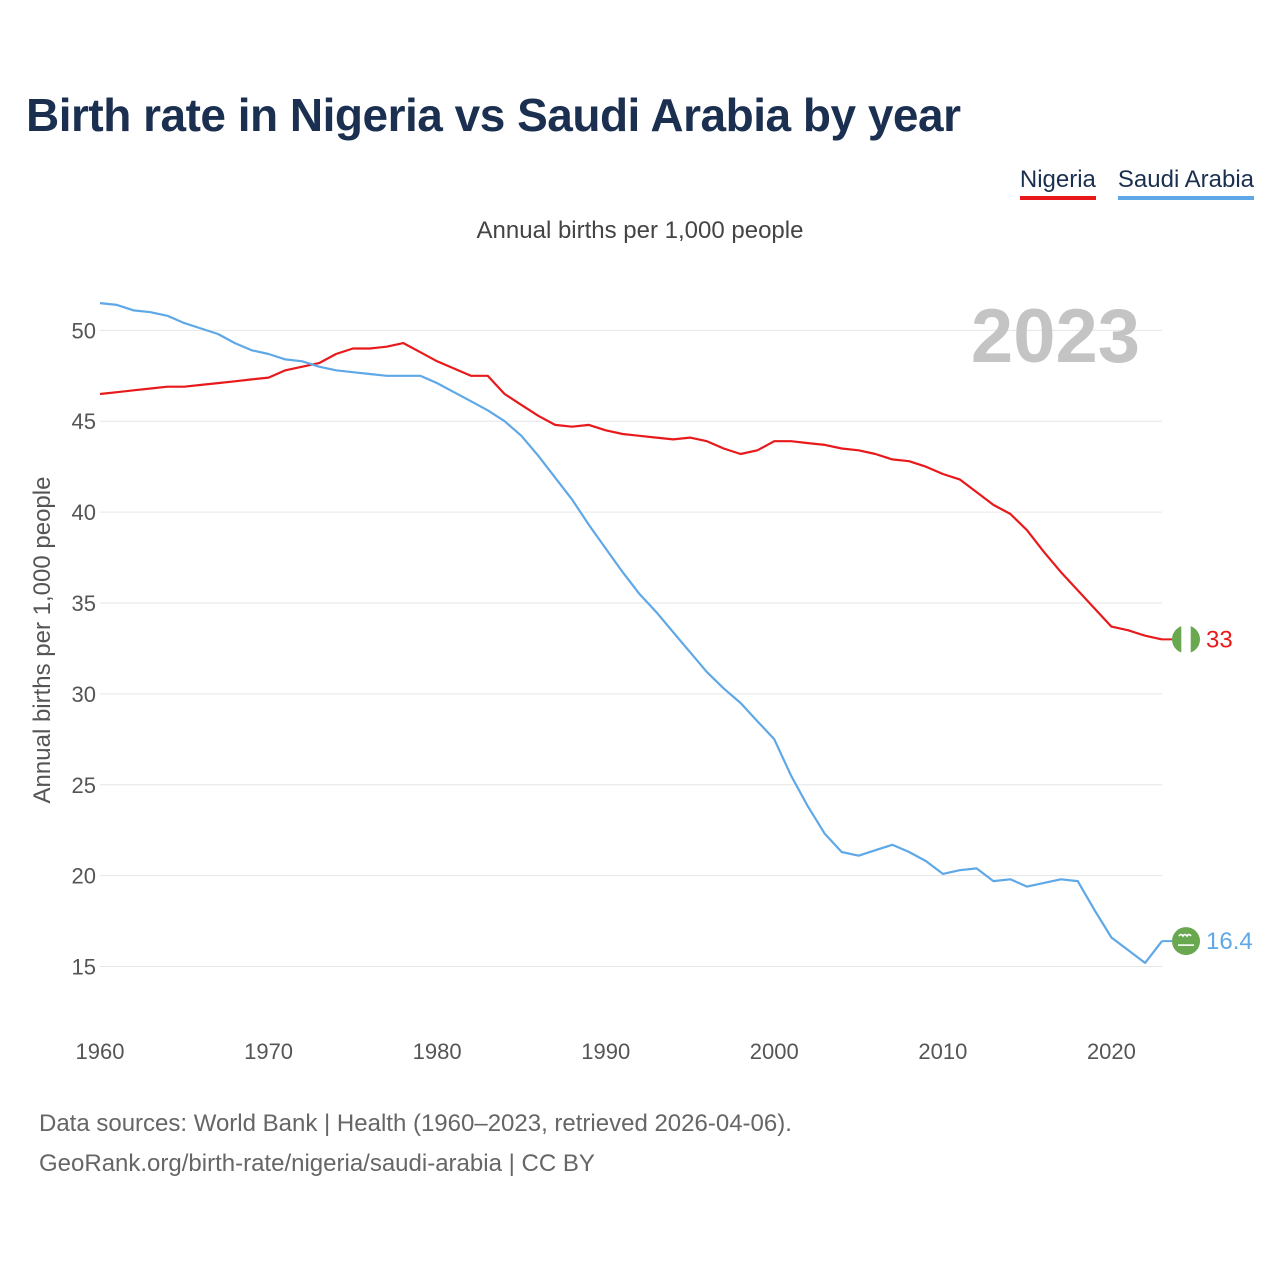 This screenshot has height=1280, width=1280. Describe the element at coordinates (84, 876) in the screenshot. I see `y-tick-label: 20` at that location.